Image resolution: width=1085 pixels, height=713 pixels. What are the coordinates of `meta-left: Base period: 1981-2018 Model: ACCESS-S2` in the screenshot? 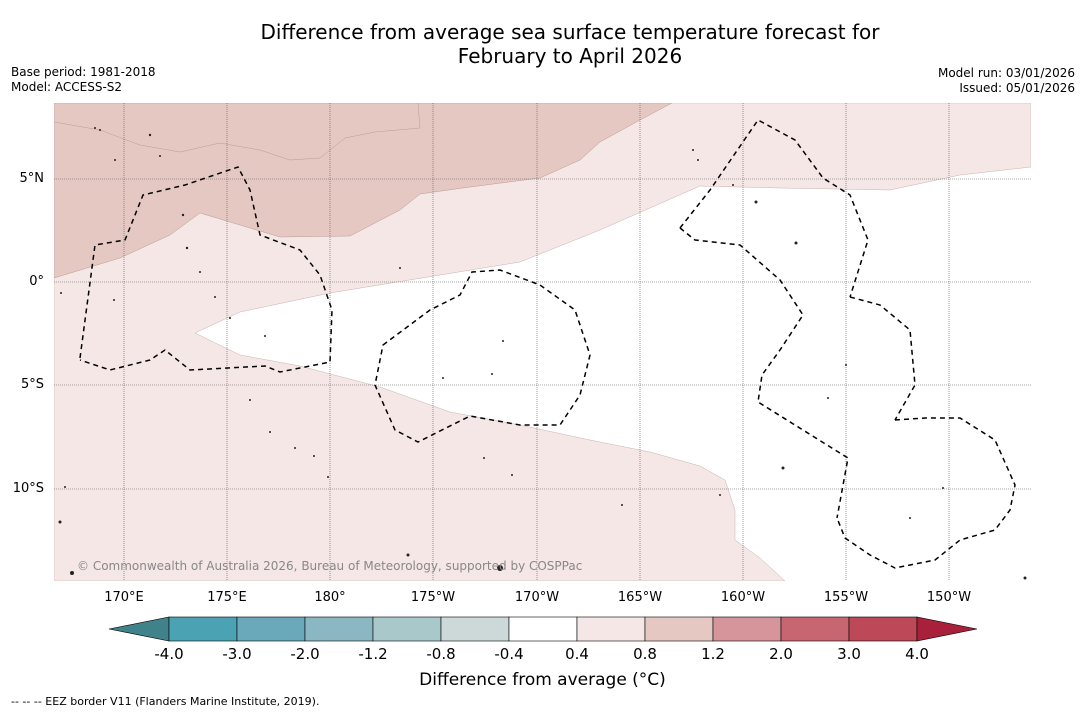 It's located at (83, 80).